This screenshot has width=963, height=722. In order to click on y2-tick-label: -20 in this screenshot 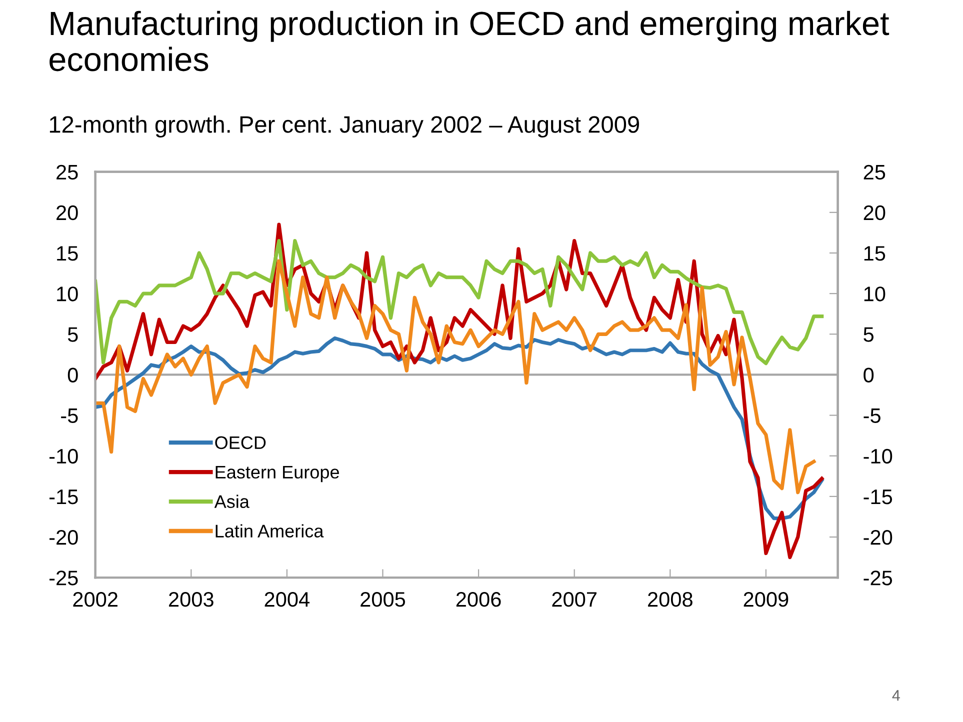, I will do `click(878, 537)`.